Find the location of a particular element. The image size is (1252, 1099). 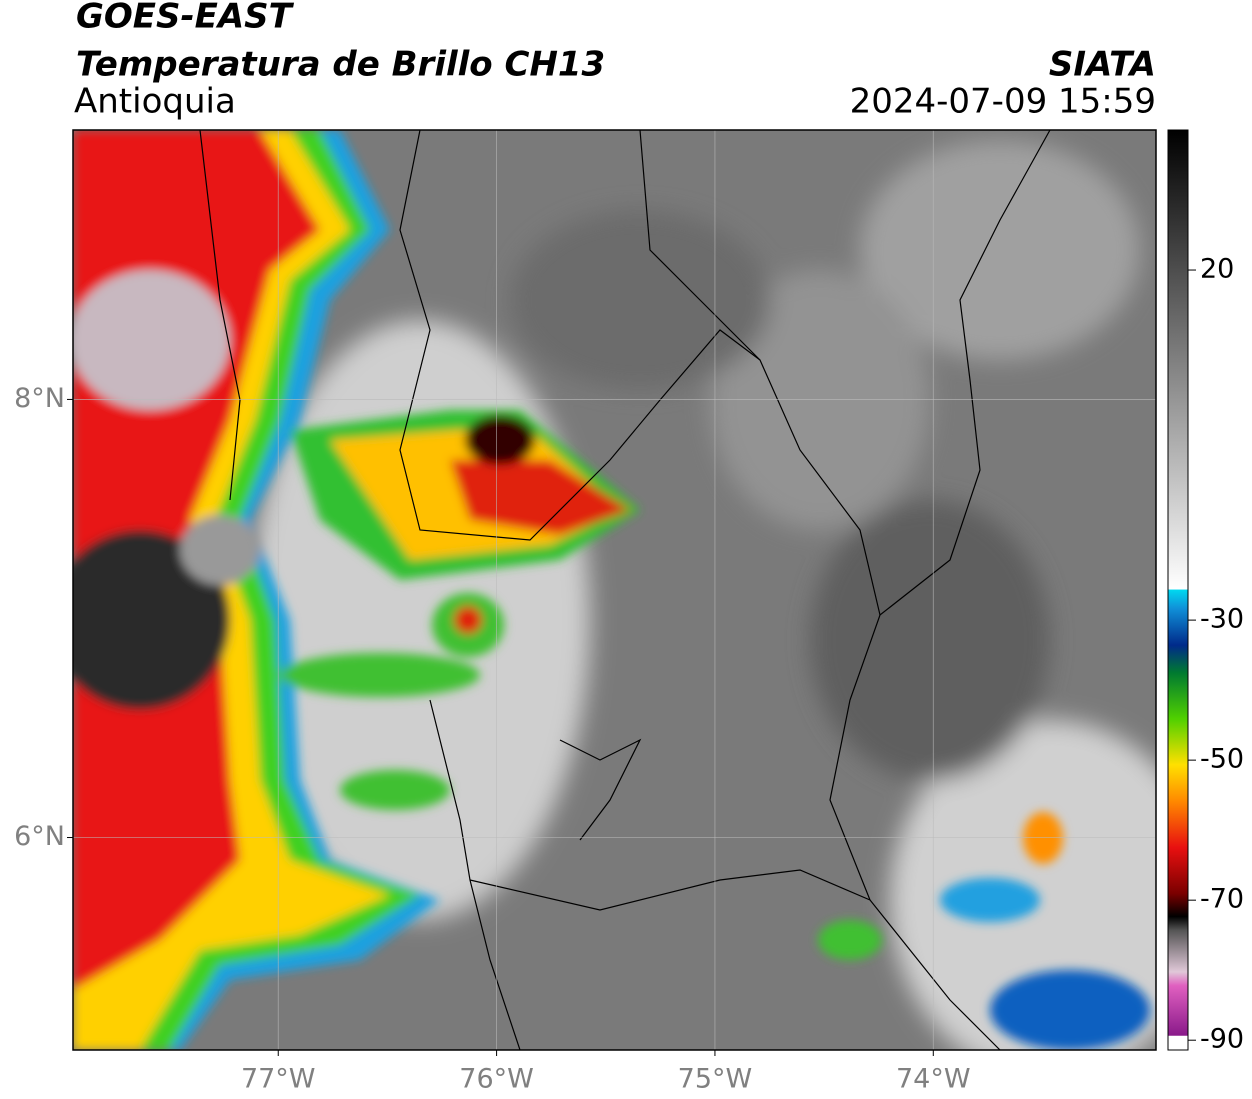

x-tick-label: 74°W is located at coordinates (933, 1079).